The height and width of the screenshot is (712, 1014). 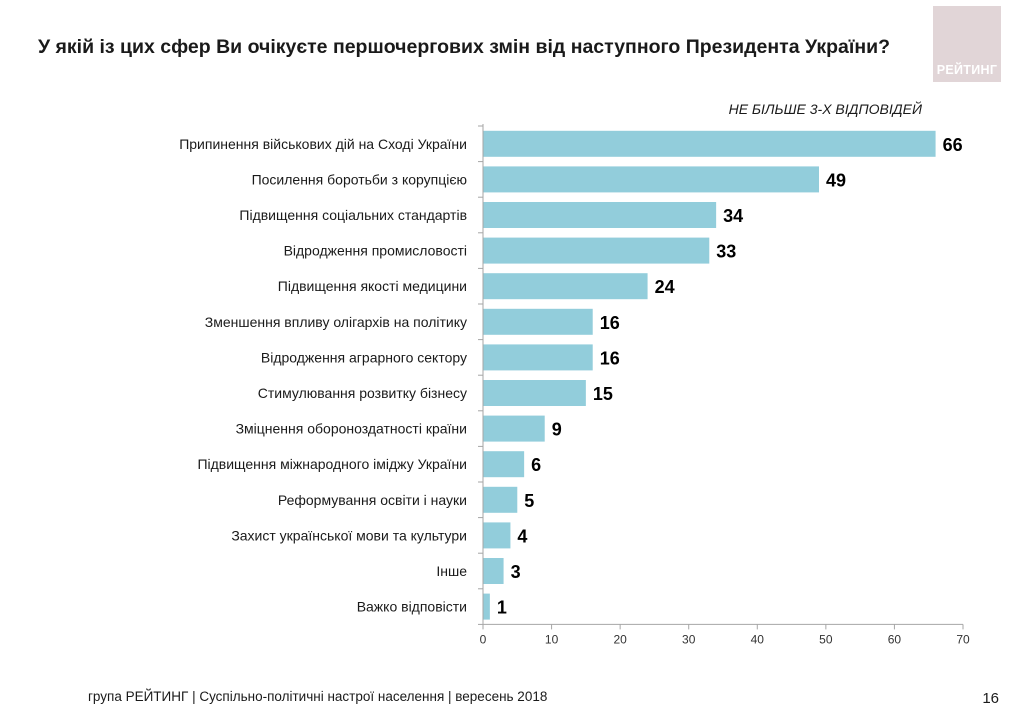 What do you see at coordinates (536, 465) in the screenshot?
I see `data-label: 6` at bounding box center [536, 465].